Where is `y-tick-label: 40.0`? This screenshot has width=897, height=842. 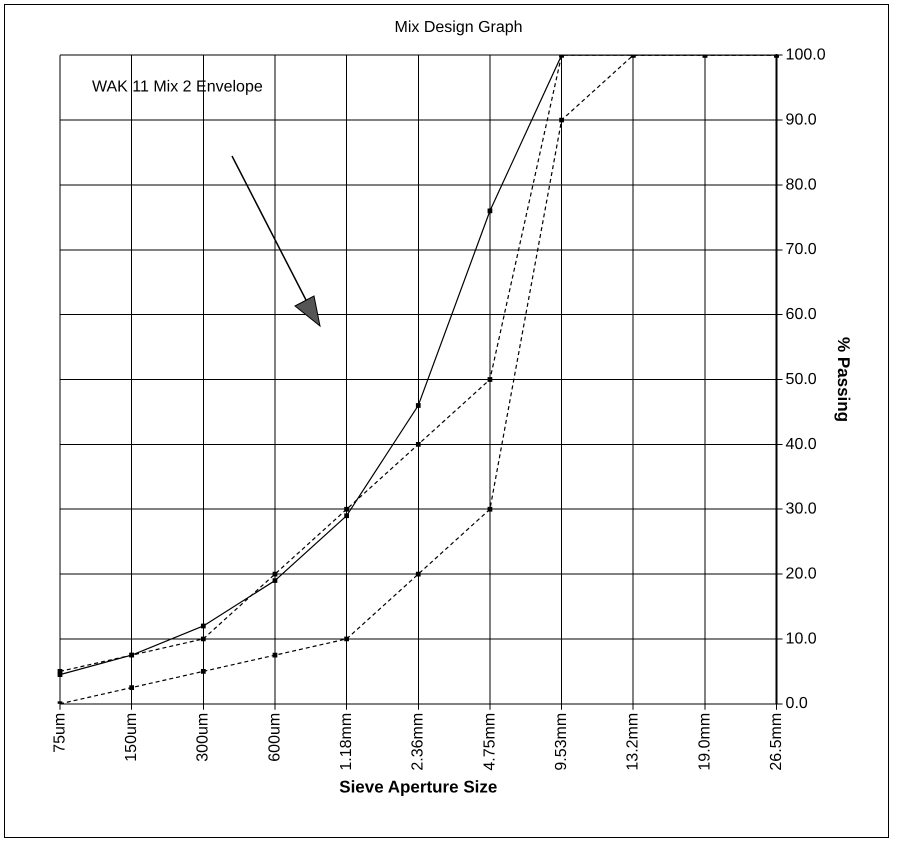 y-tick-label: 40.0 is located at coordinates (801, 444).